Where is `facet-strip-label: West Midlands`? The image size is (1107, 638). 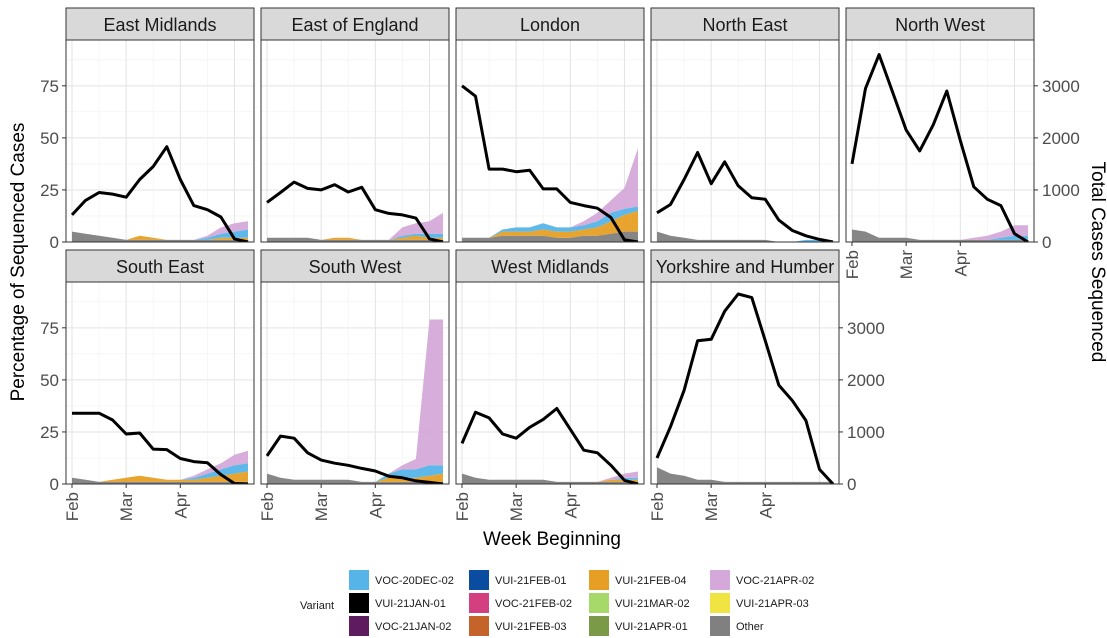
facet-strip-label: West Midlands is located at coordinates (550, 267).